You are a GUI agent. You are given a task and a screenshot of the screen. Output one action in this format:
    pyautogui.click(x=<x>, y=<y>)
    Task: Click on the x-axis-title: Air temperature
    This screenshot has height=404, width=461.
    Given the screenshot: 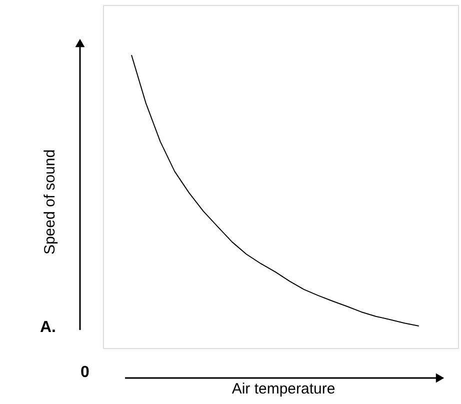 What is the action you would take?
    pyautogui.click(x=284, y=389)
    